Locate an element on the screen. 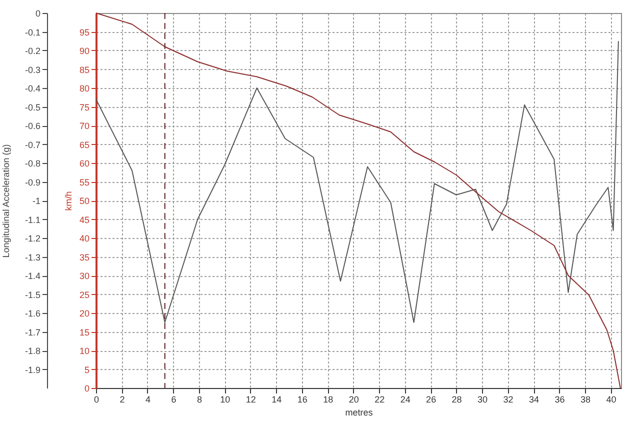 The width and height of the screenshot is (640, 426). x-tick-label: 4 is located at coordinates (147, 399).